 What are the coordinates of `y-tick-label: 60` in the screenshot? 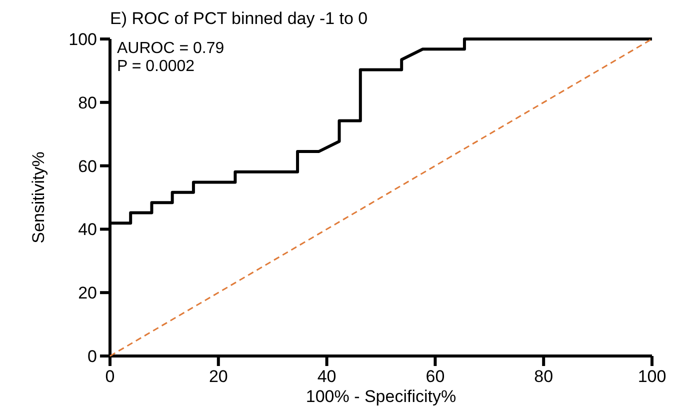 It's located at (87, 166).